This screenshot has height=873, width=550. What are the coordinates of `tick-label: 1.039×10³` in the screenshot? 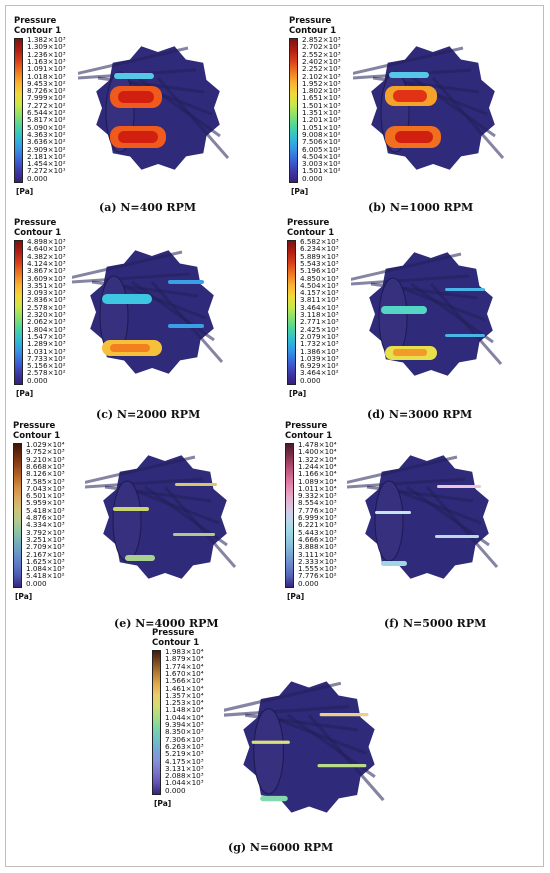 It's located at (319, 358).